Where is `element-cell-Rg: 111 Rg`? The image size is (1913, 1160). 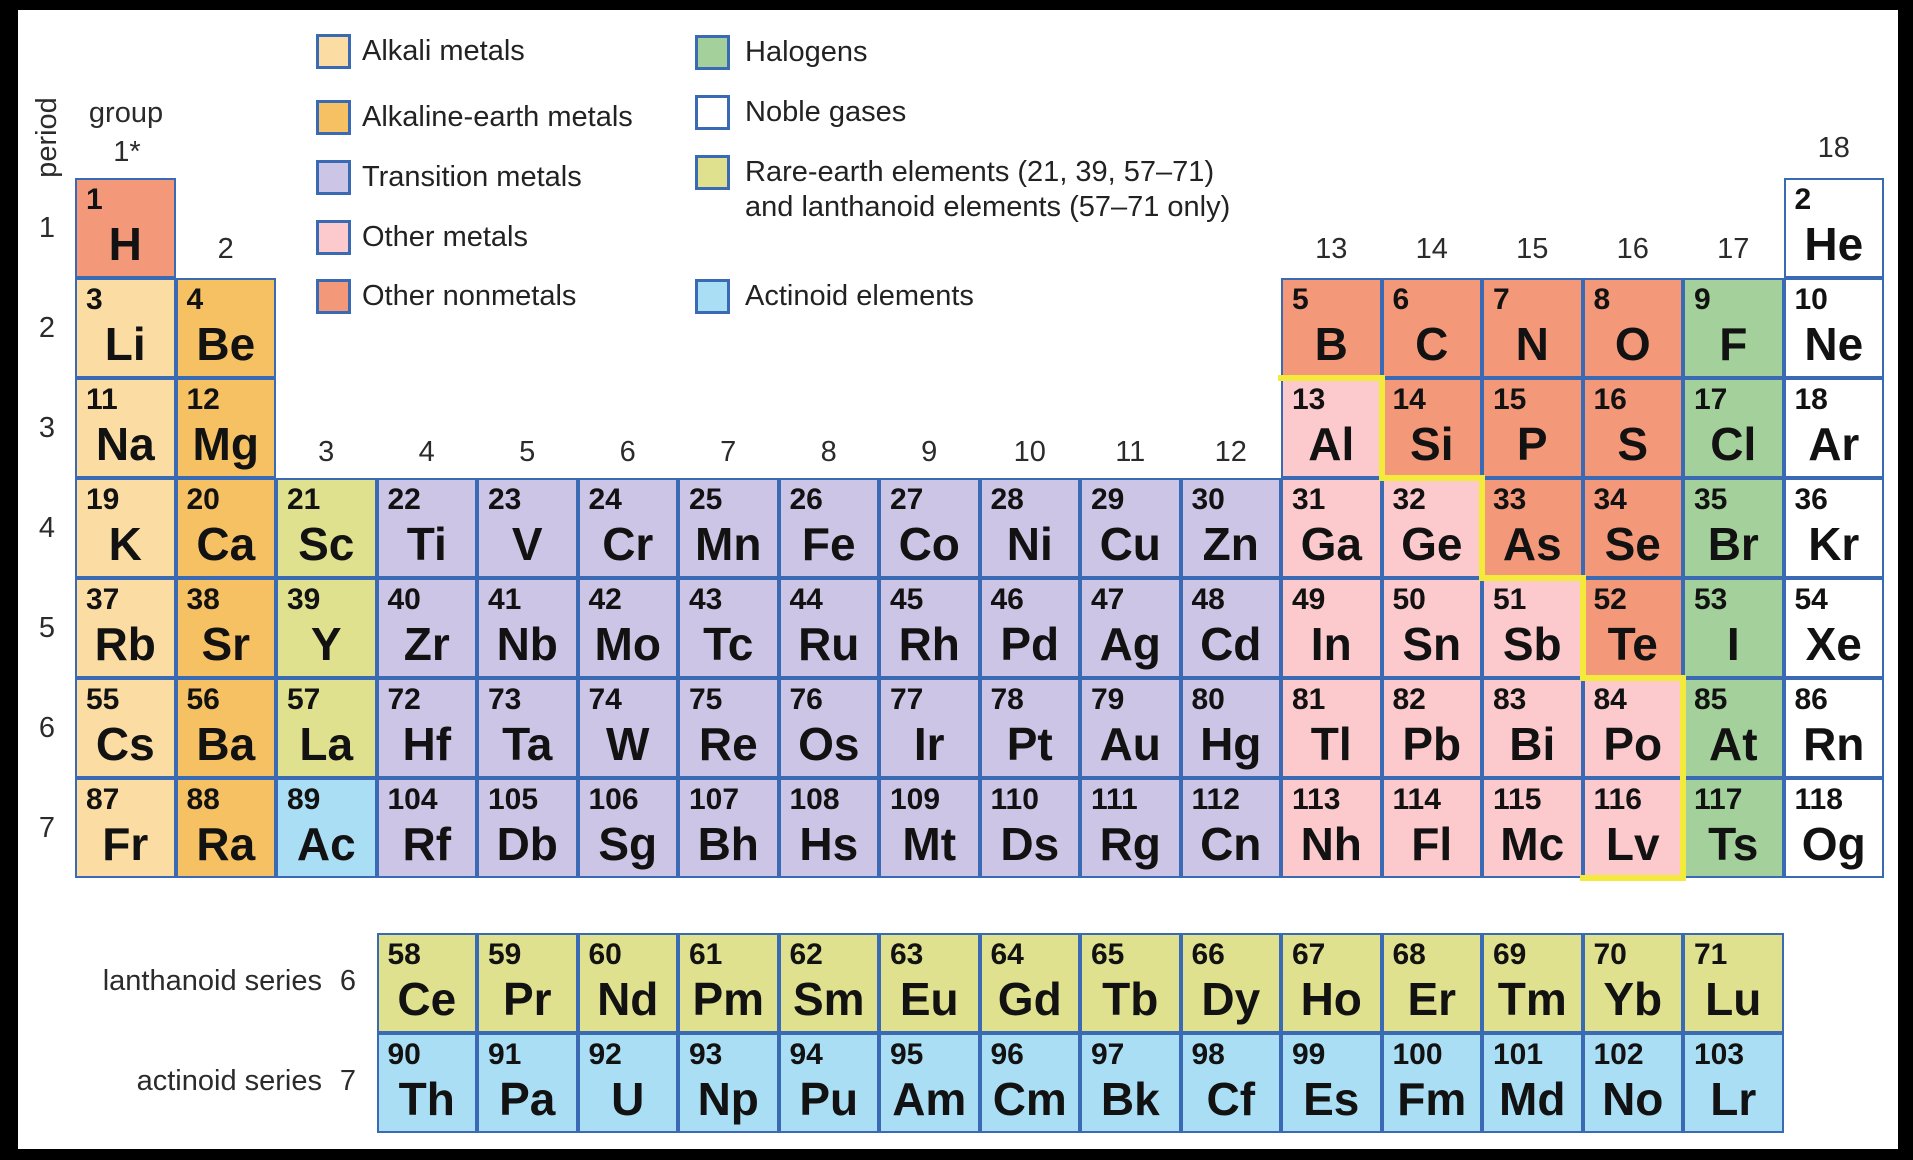 element-cell-Rg: 111 Rg is located at coordinates (1130, 828).